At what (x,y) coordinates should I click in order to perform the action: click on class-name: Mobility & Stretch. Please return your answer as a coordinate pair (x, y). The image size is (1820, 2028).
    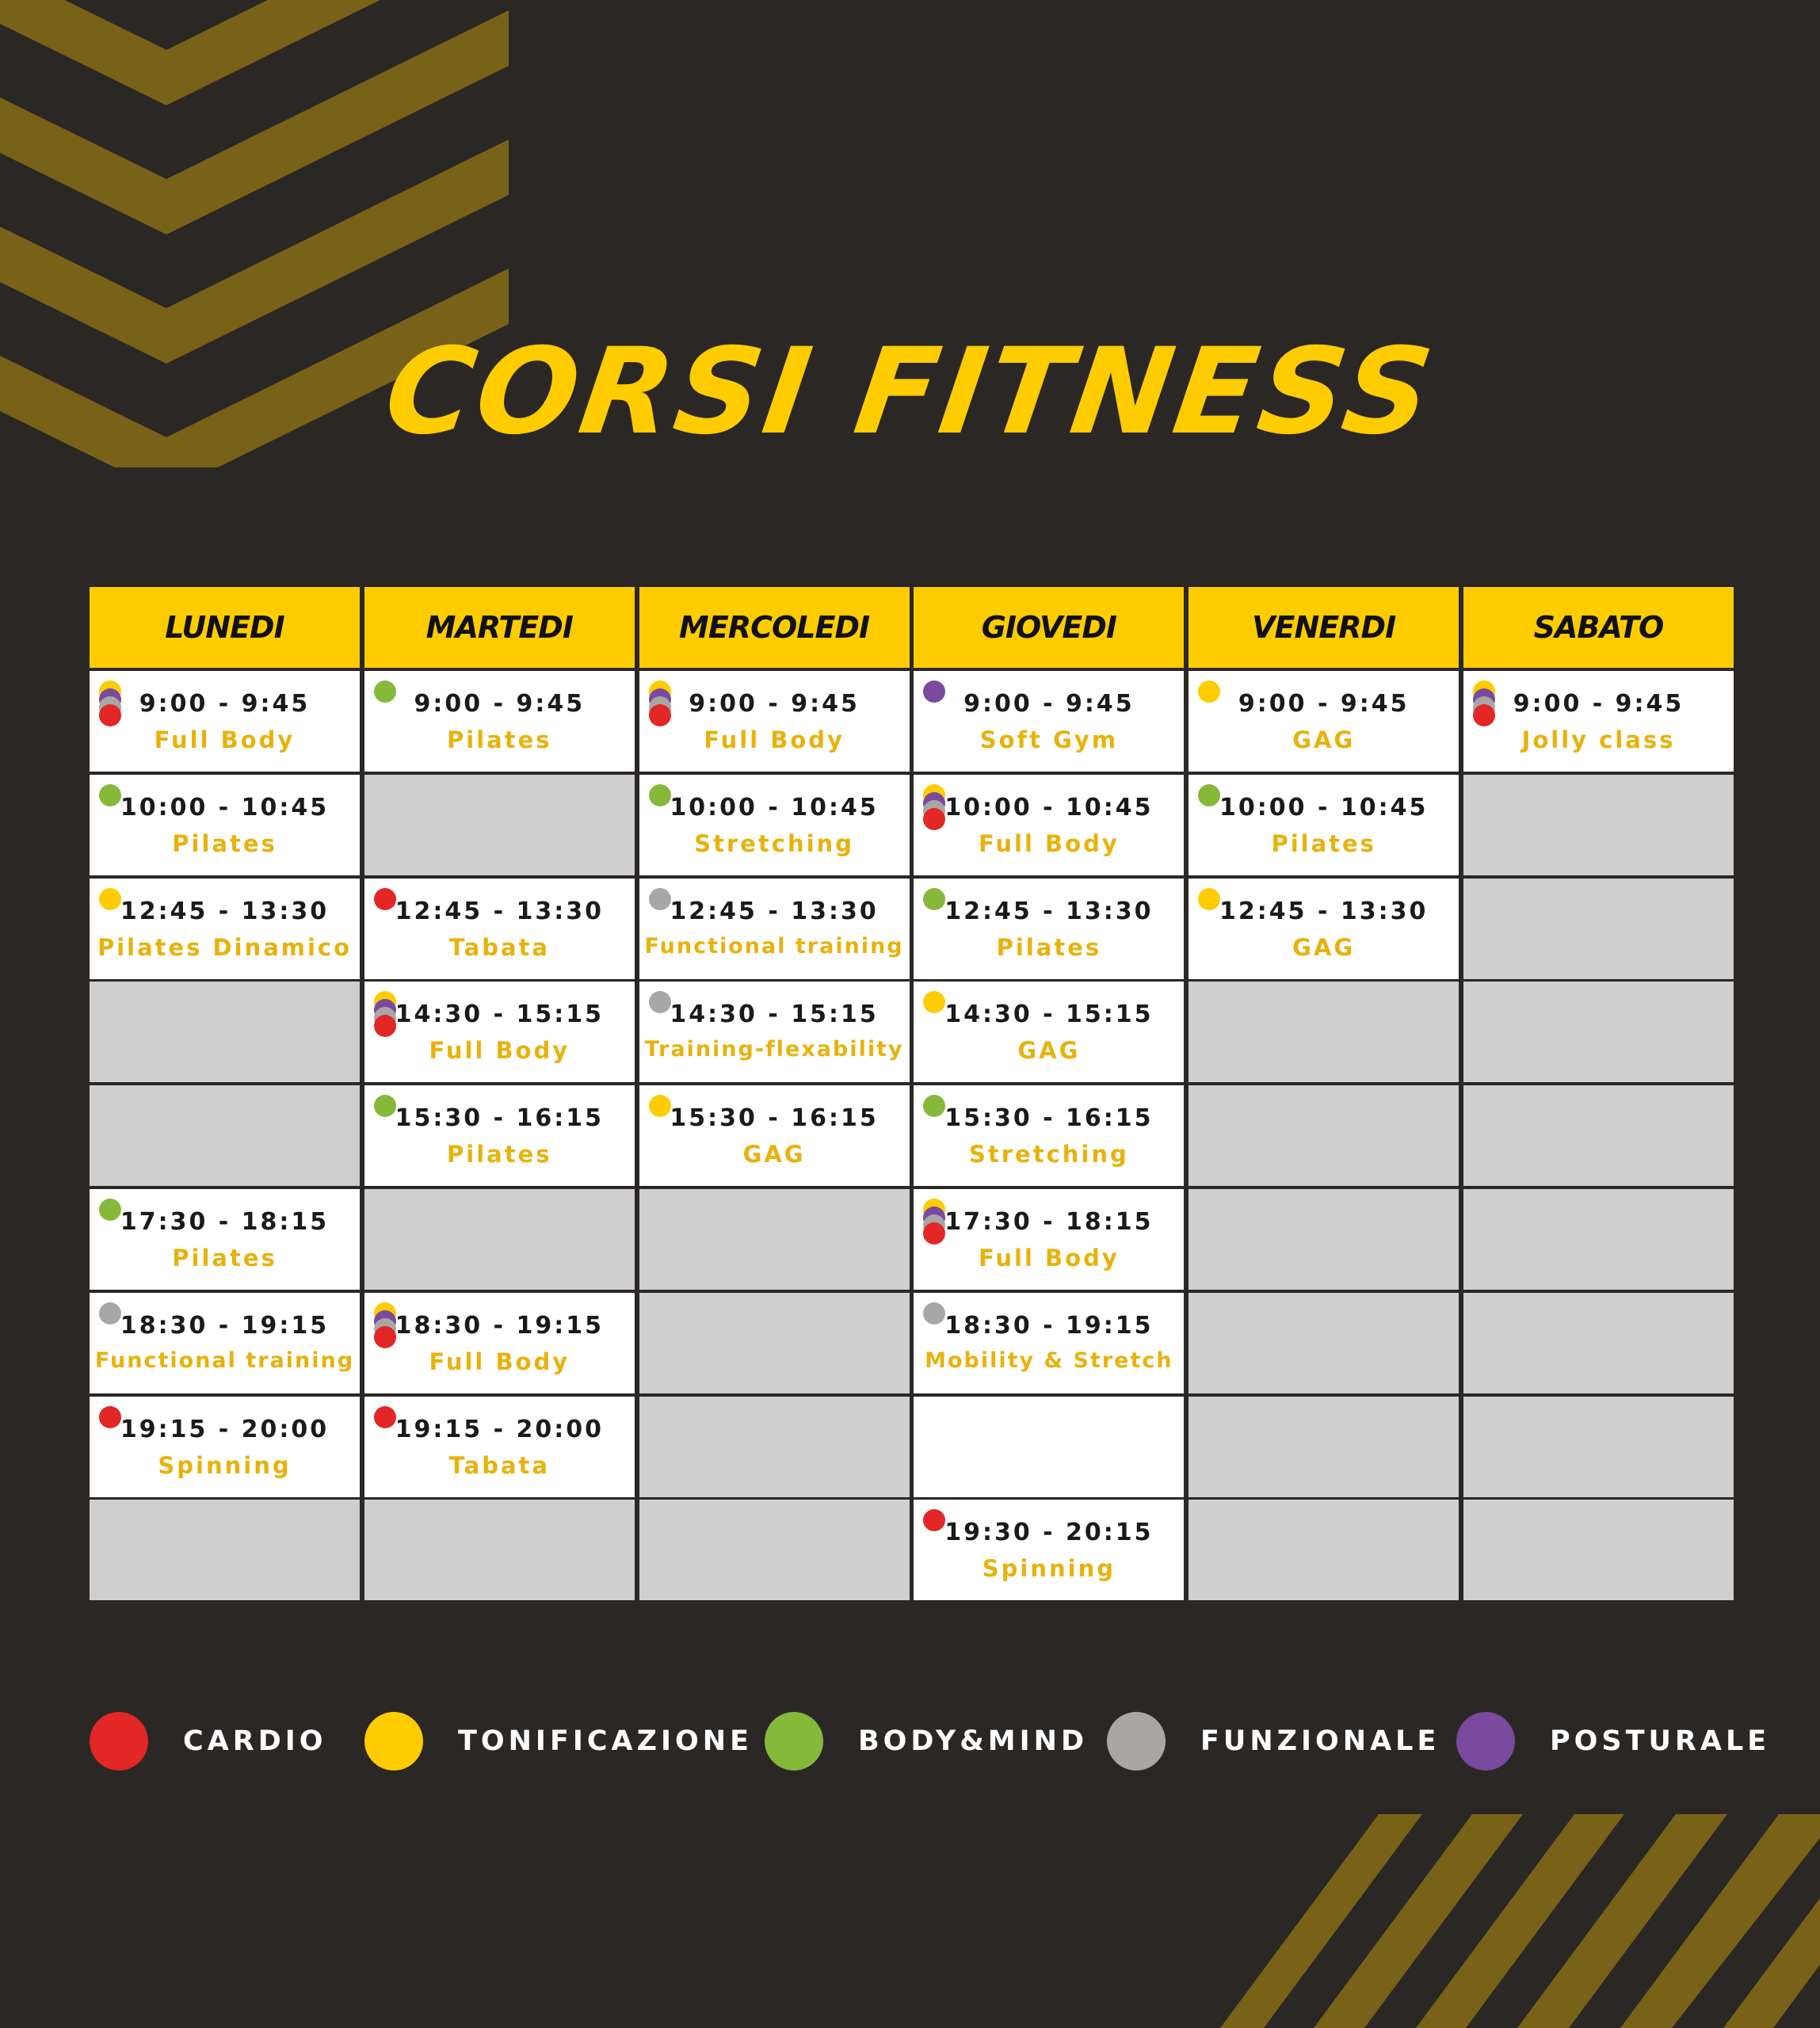
    Looking at the image, I should click on (1049, 1360).